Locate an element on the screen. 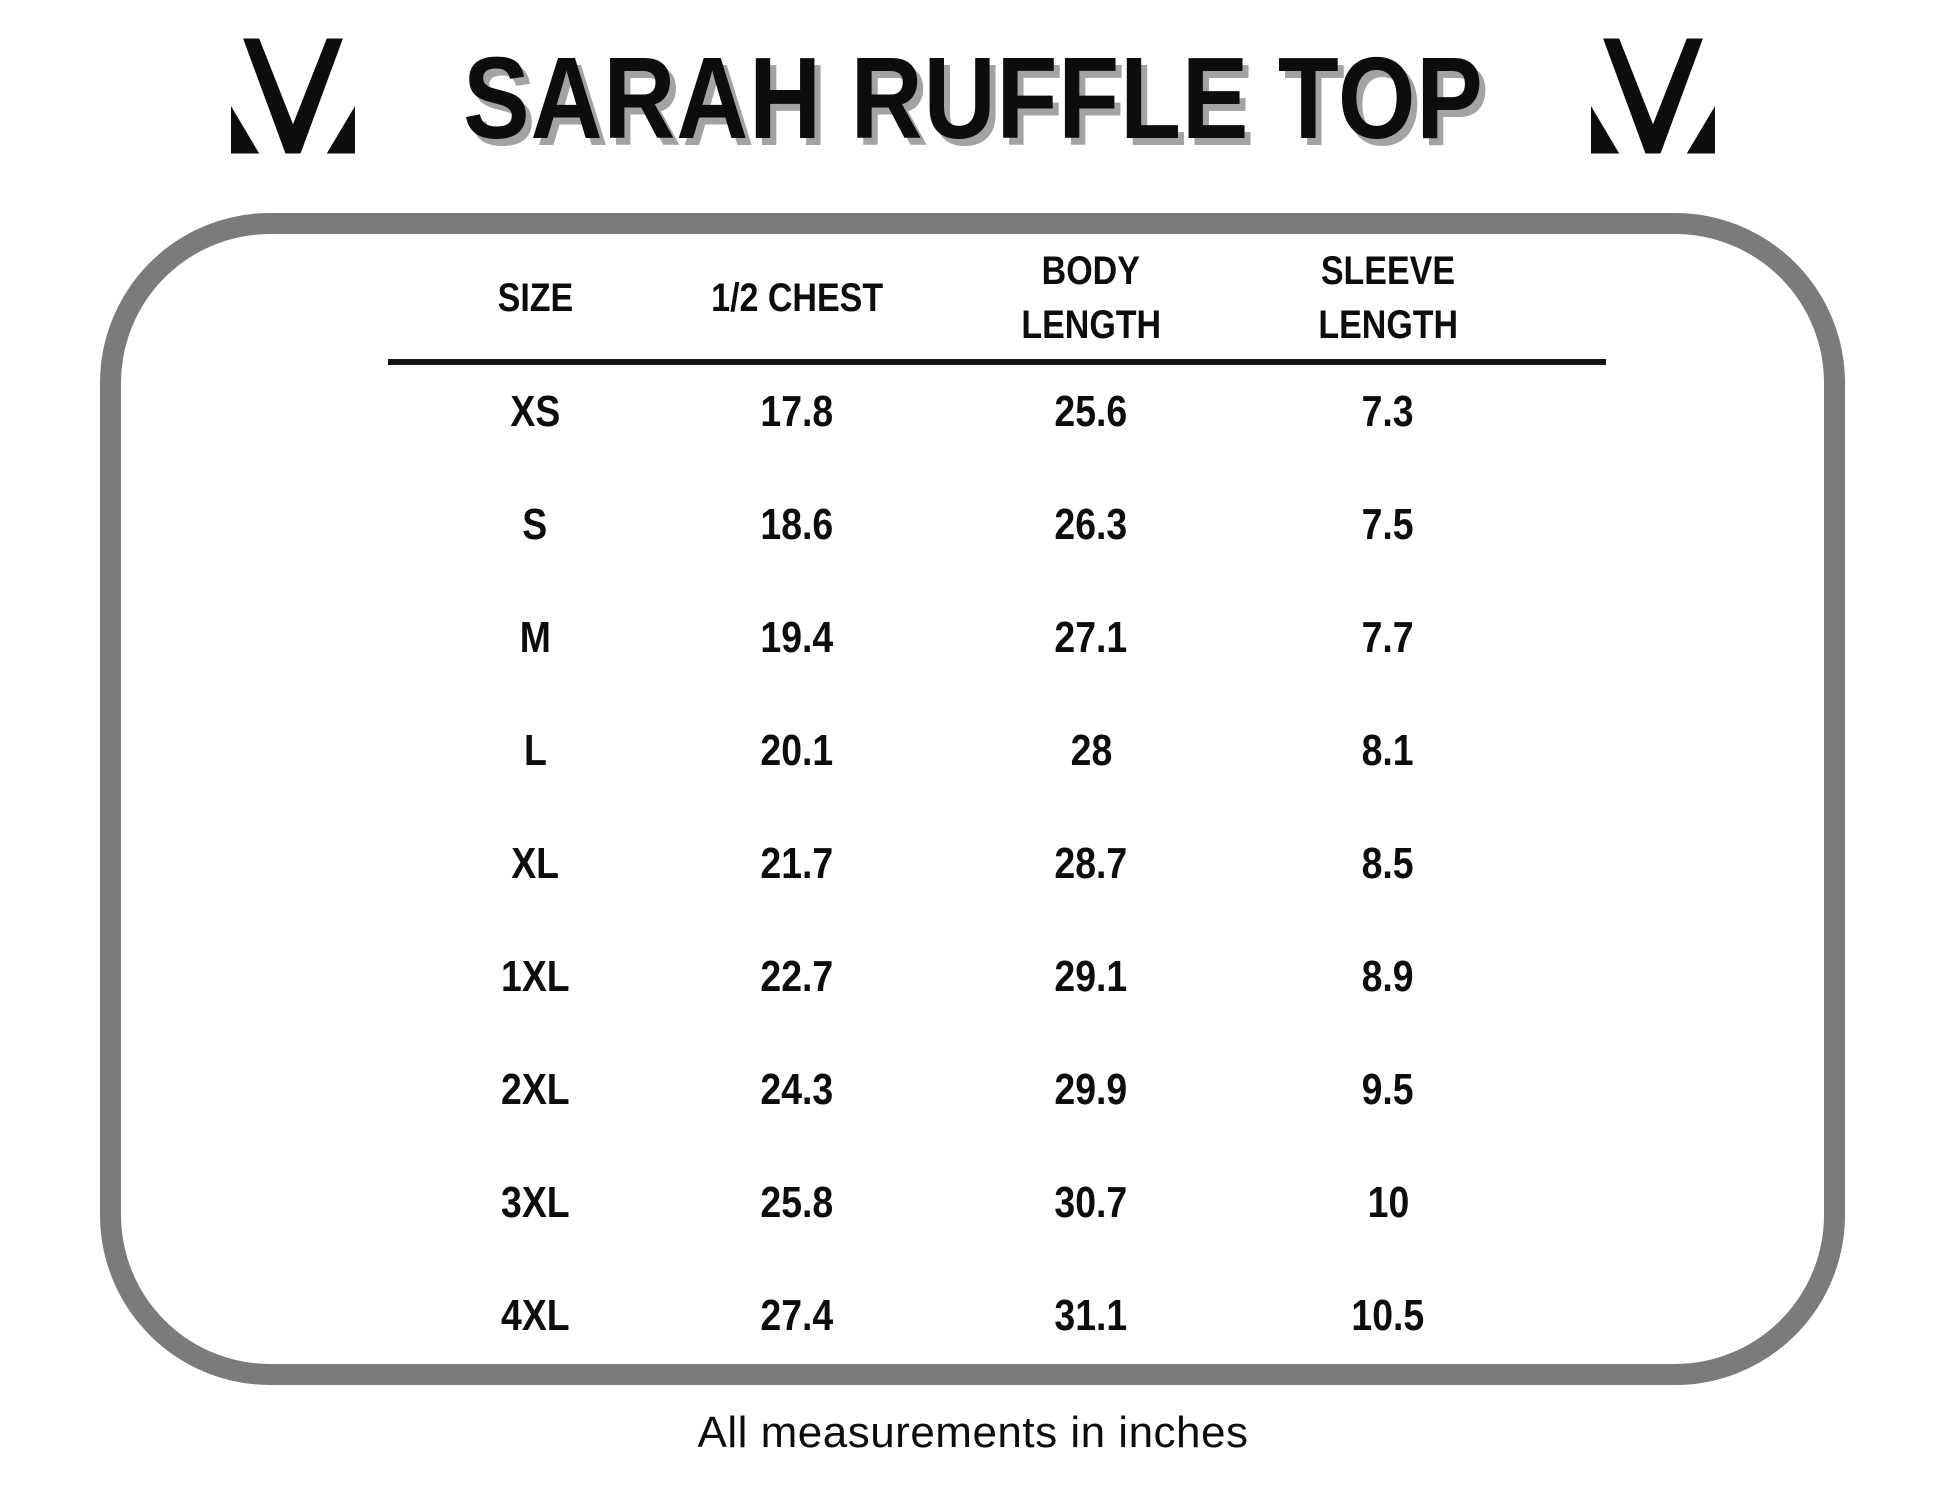 The image size is (1946, 1503). measurement-cell: 22.7 is located at coordinates (797, 976).